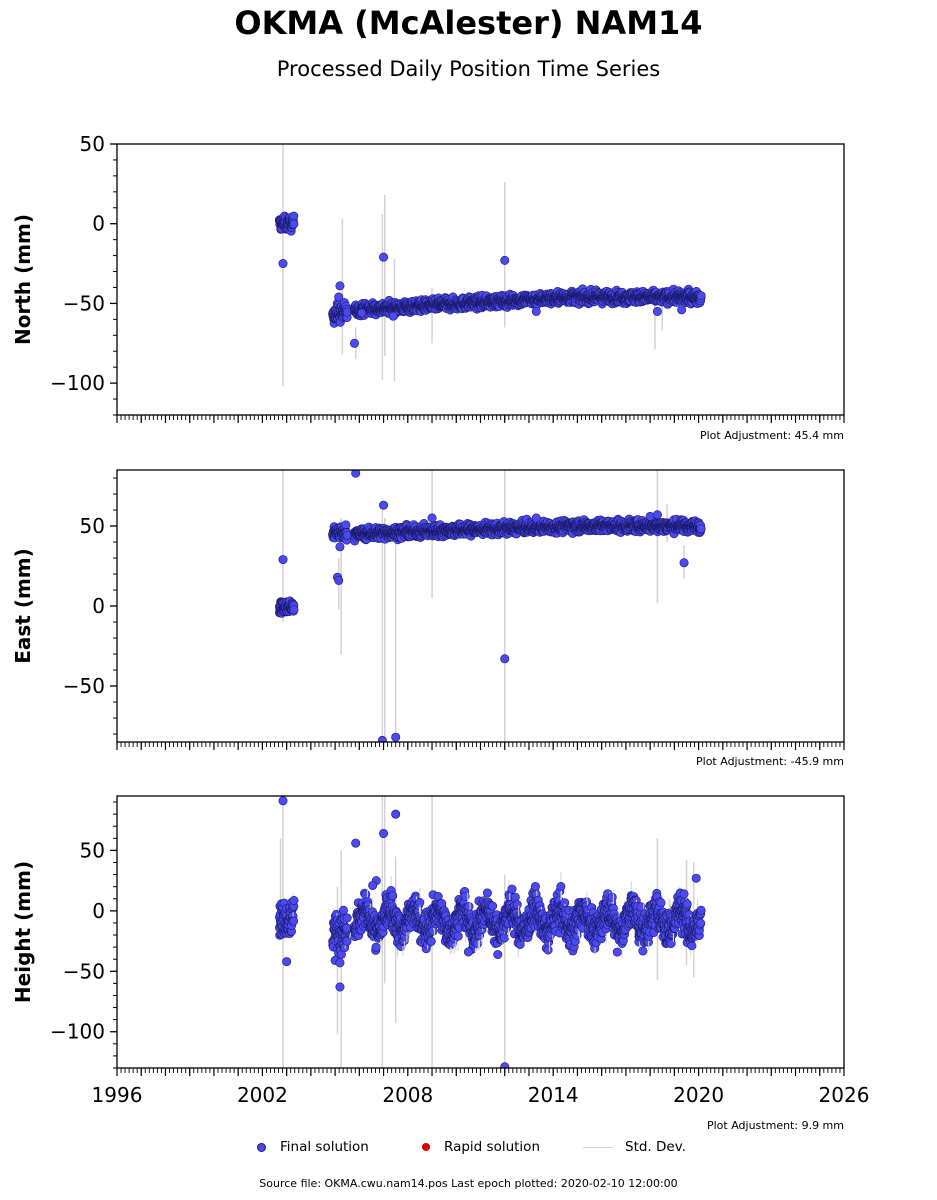  I want to click on chart-title: OKMA (McAlester) NAM14, so click(468, 23).